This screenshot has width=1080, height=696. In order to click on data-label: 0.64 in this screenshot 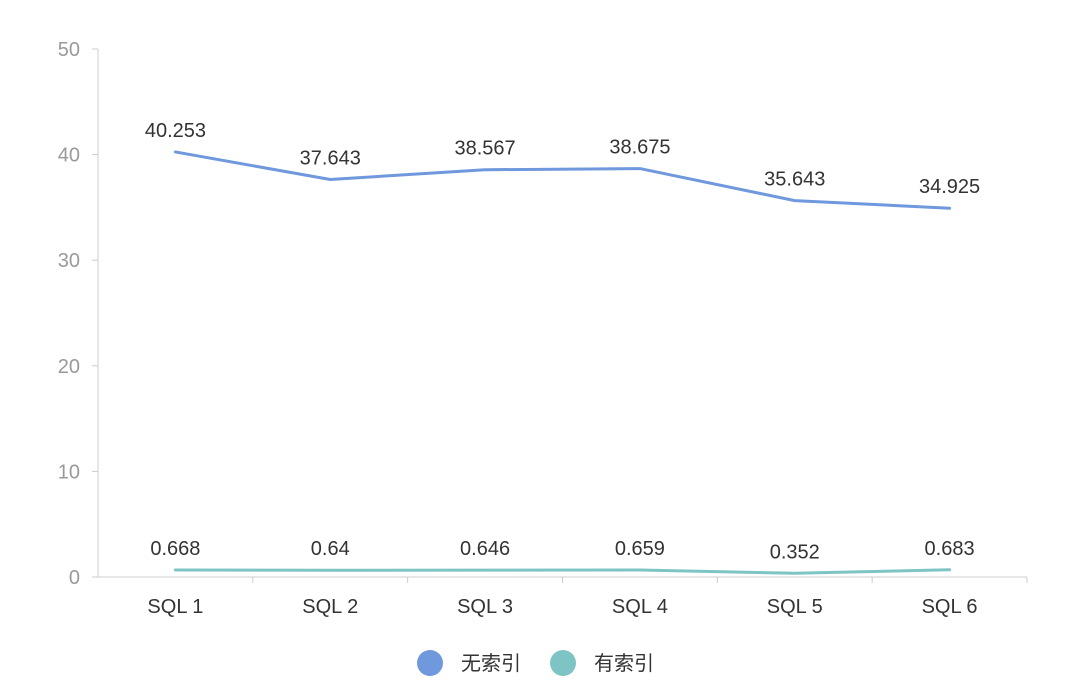, I will do `click(330, 549)`.